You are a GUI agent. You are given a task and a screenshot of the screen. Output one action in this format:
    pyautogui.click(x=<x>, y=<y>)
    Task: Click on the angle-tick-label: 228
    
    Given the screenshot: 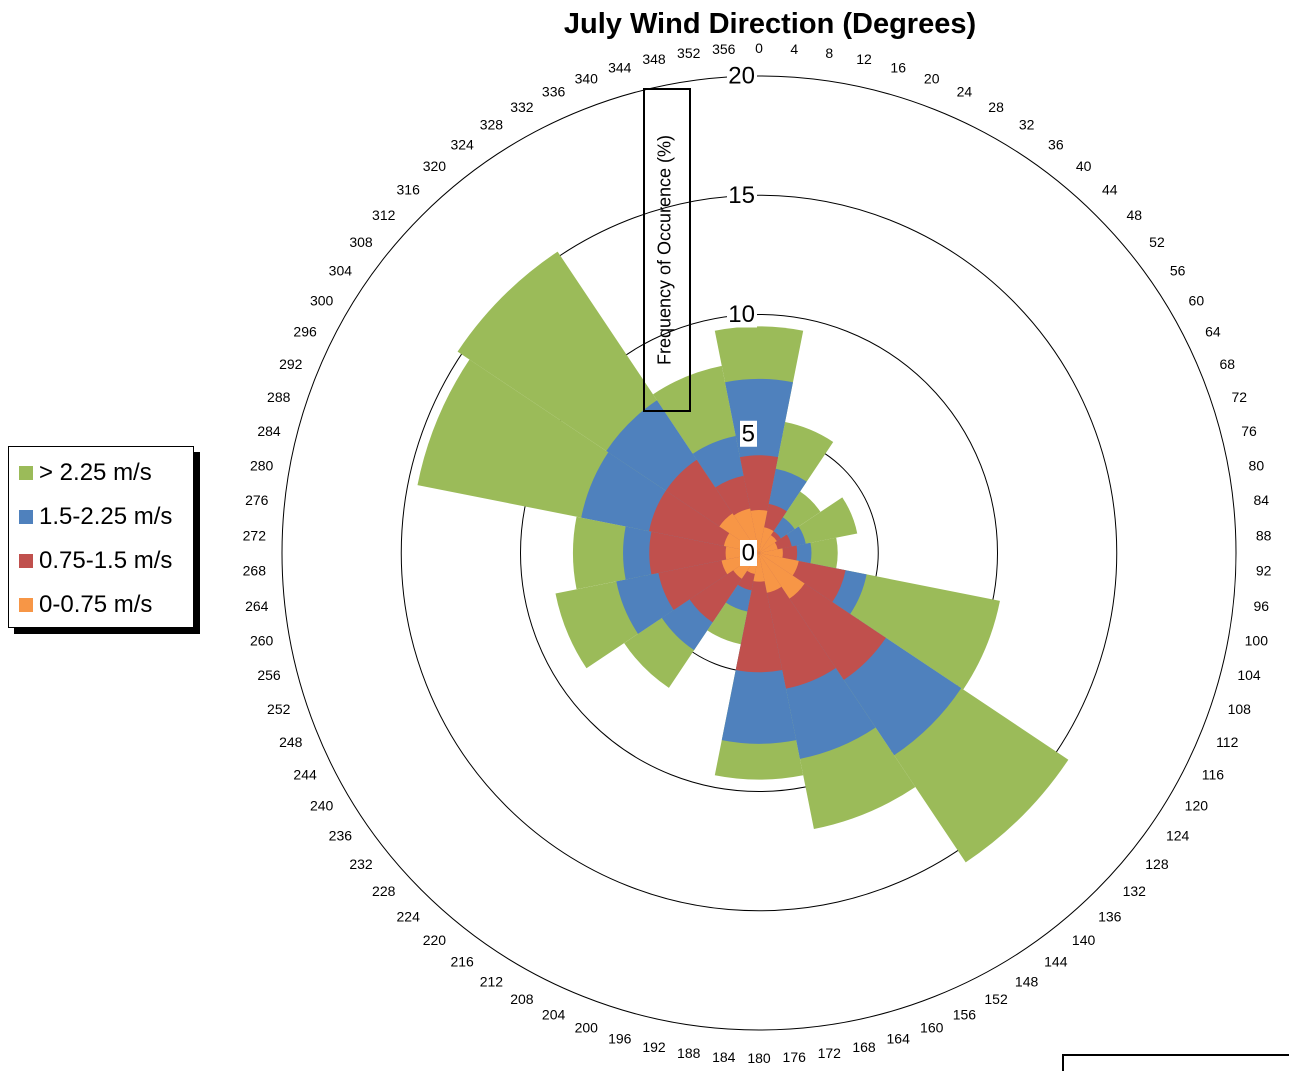 What is the action you would take?
    pyautogui.click(x=384, y=891)
    